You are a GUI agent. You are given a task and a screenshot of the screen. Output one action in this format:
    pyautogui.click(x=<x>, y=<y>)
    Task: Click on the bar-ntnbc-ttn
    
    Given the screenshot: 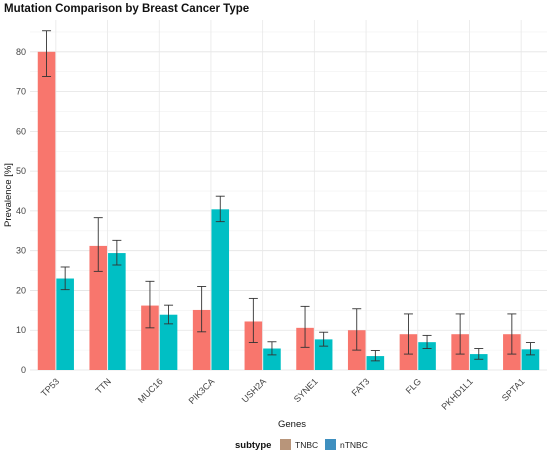 What is the action you would take?
    pyautogui.click(x=117, y=311)
    